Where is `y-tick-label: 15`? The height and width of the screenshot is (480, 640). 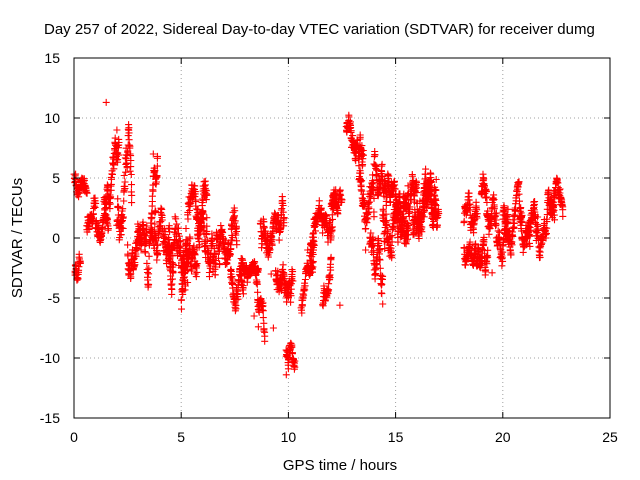 y-tick-label: 15 is located at coordinates (52, 58).